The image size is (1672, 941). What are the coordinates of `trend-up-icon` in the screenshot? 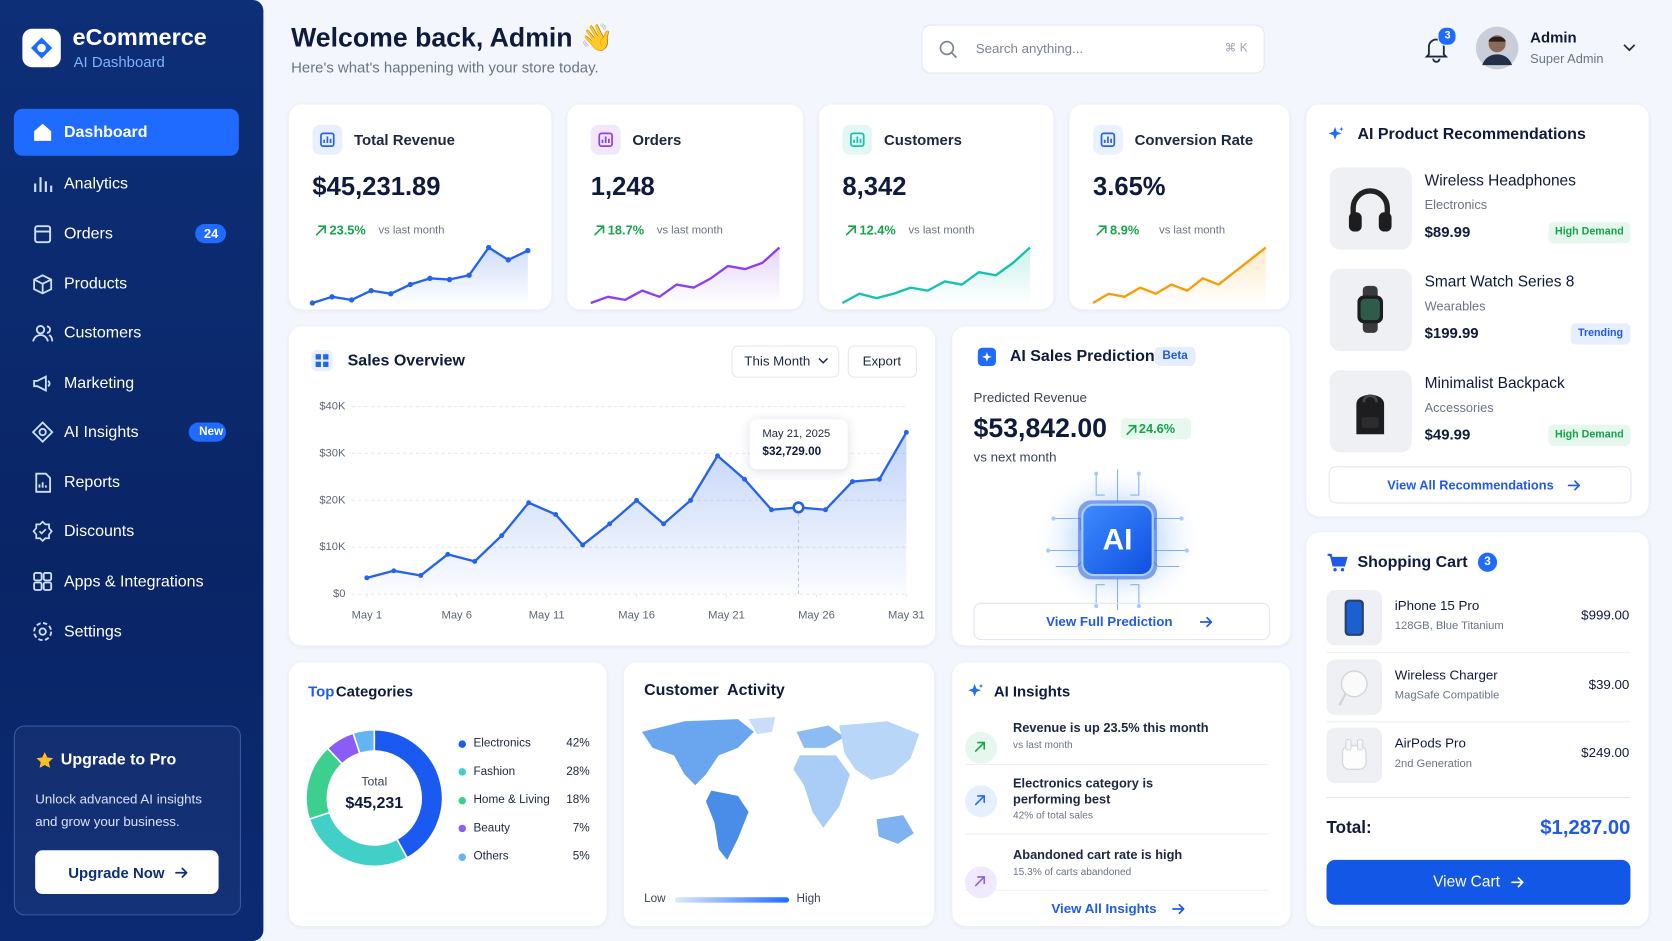 It's located at (1131, 430).